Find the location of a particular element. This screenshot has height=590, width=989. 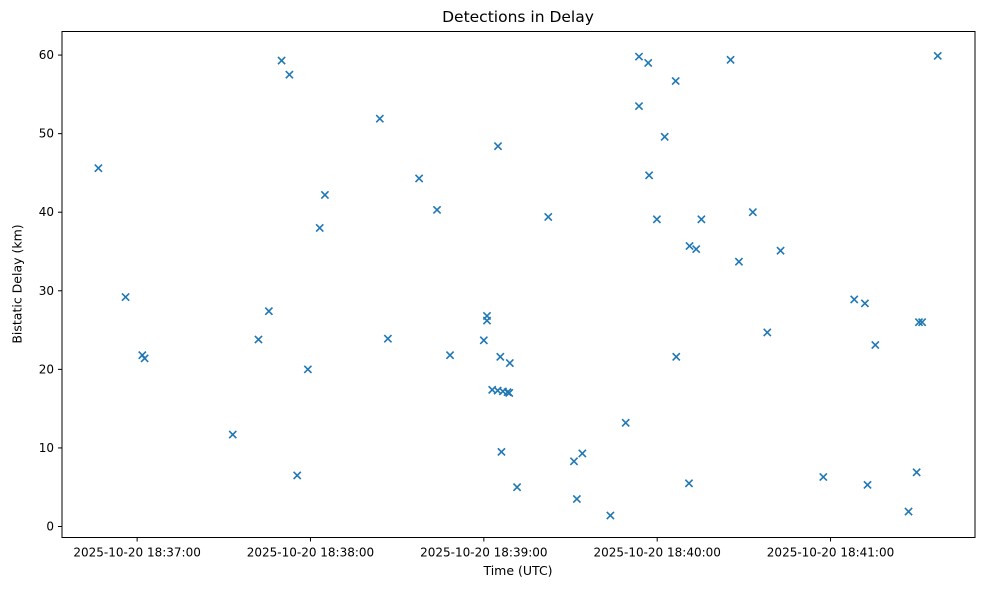

y-tick-label: 60 is located at coordinates (46, 55).